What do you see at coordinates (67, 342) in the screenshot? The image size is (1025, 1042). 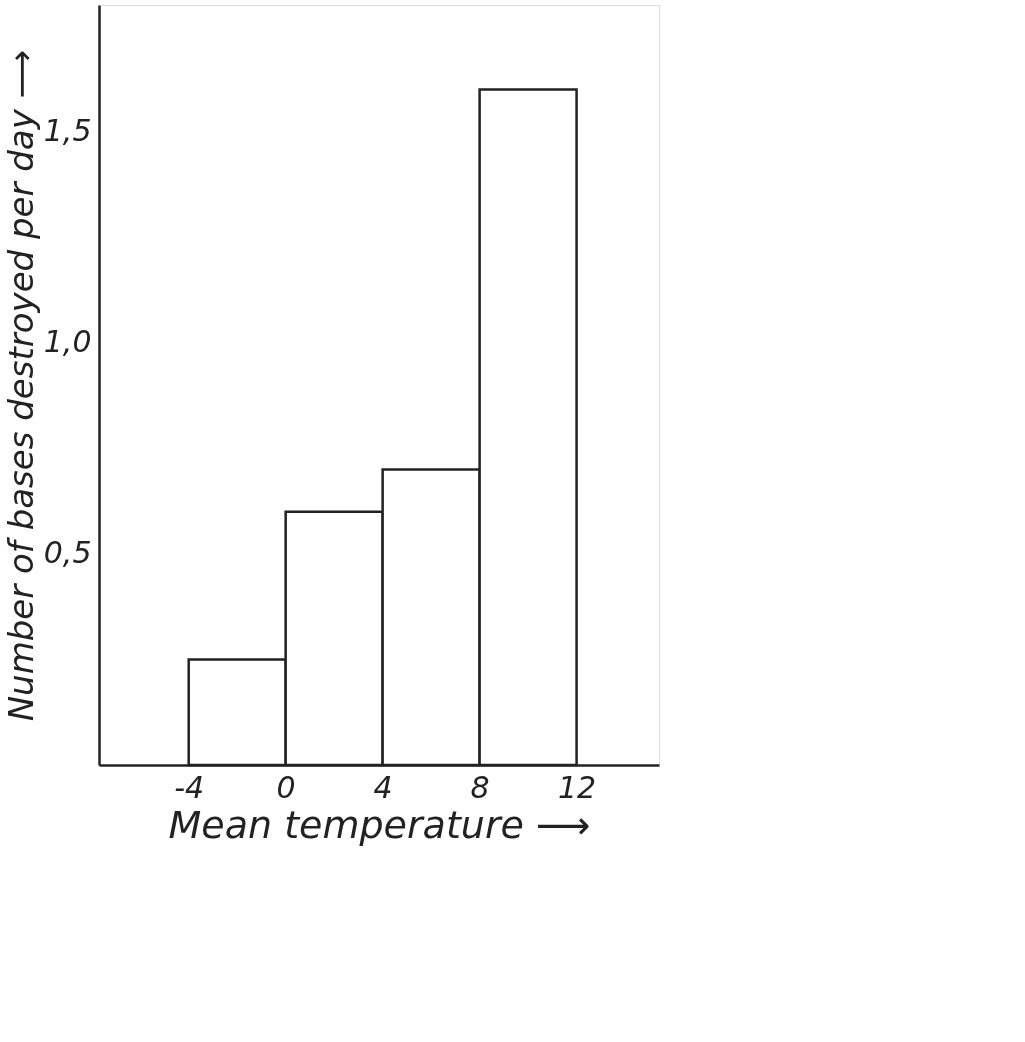 I see `y-tick-label: 1,0` at bounding box center [67, 342].